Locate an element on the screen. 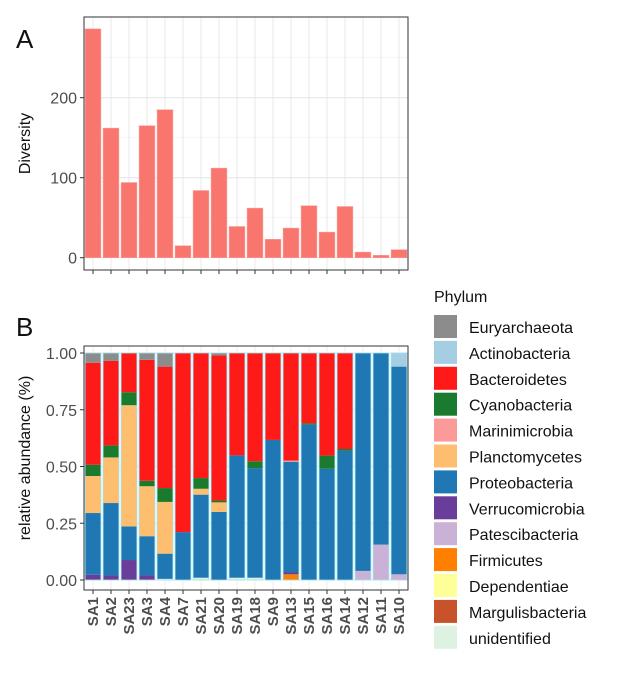 This screenshot has height=677, width=638. panel-b-y-tick-label: 0.50 is located at coordinates (61, 468).